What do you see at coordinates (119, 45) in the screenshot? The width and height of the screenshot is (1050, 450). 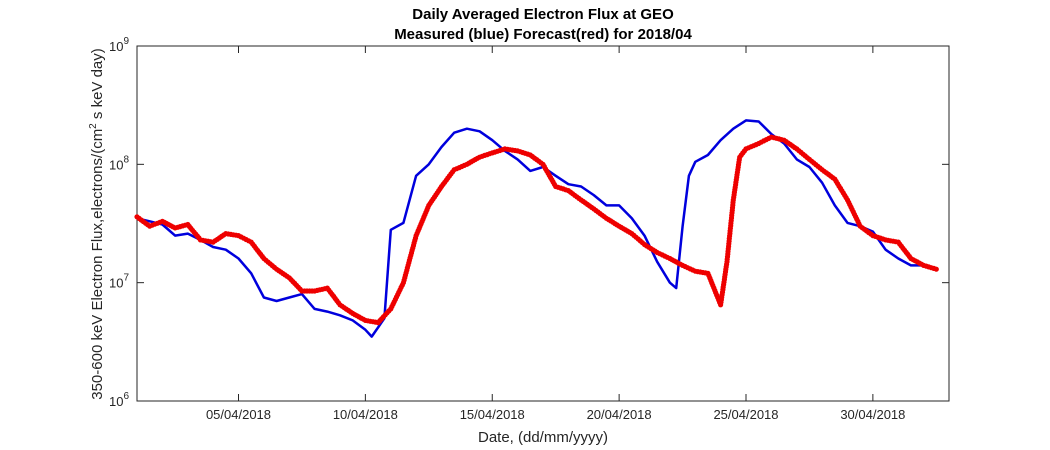 I see `y-tick-label: 10⁹` at bounding box center [119, 45].